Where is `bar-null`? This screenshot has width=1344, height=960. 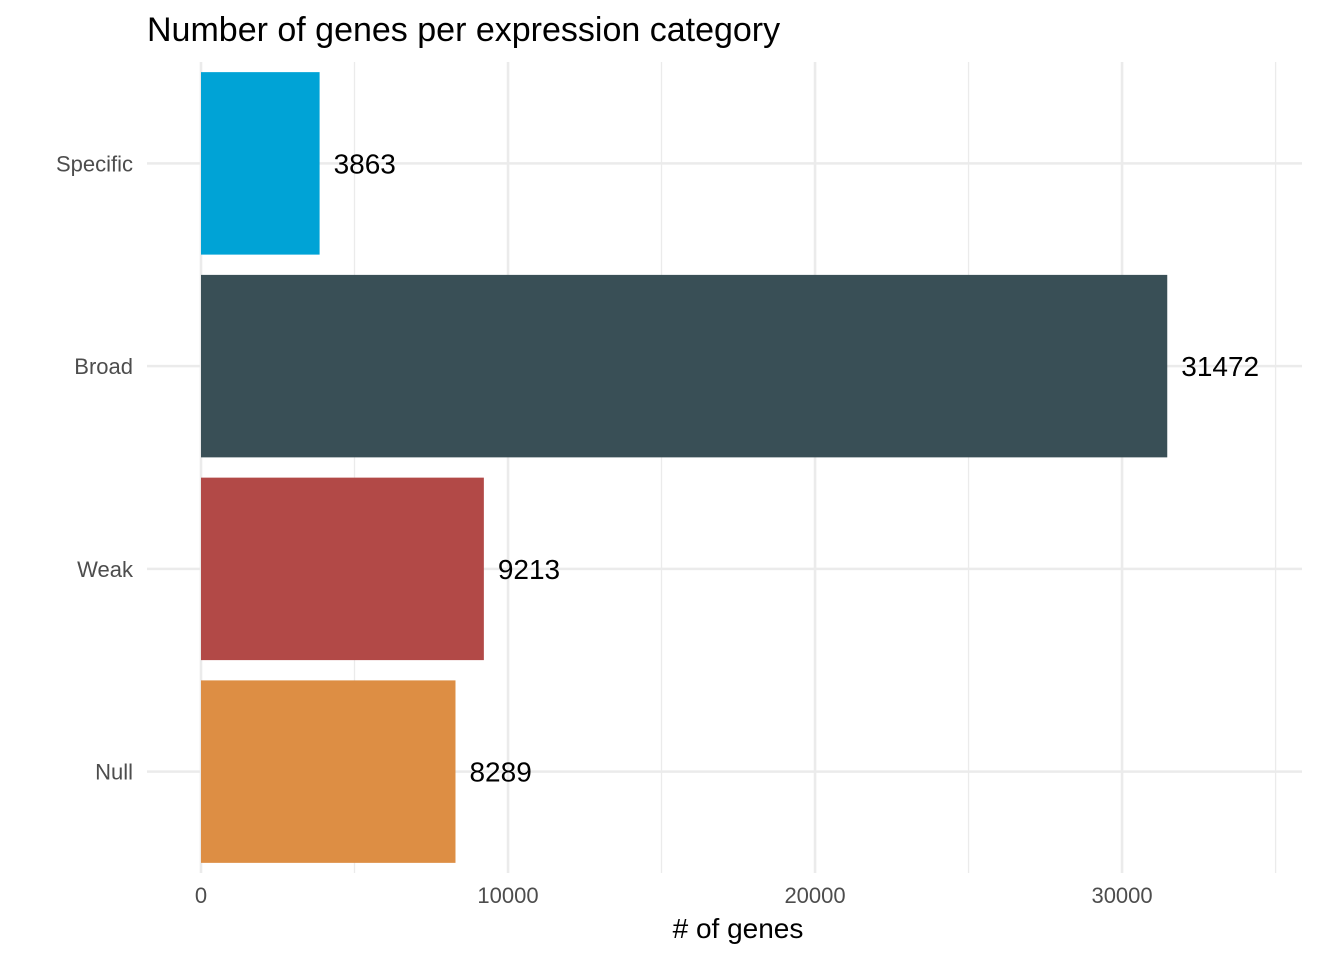
bar-null is located at coordinates (328, 771).